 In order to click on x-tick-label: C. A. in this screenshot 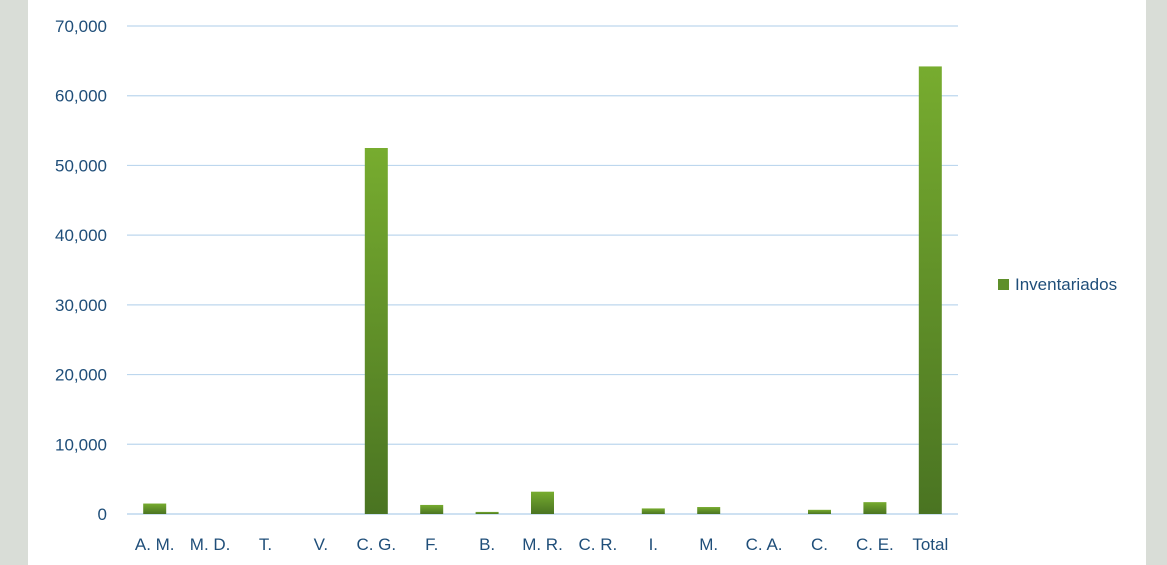, I will do `click(764, 544)`.